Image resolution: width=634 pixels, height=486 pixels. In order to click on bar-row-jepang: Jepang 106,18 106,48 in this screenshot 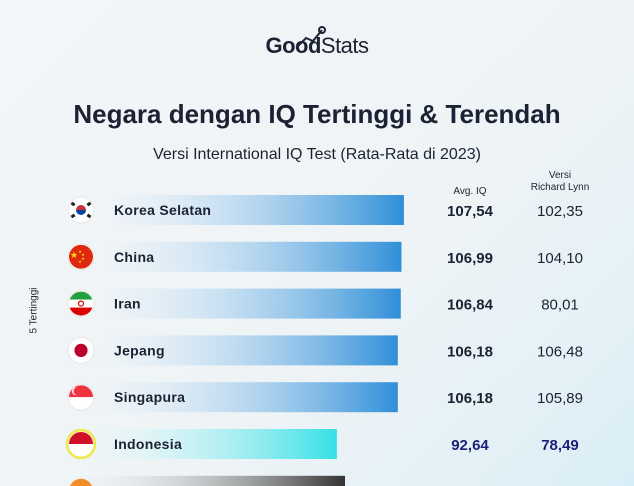, I will do `click(321, 350)`.